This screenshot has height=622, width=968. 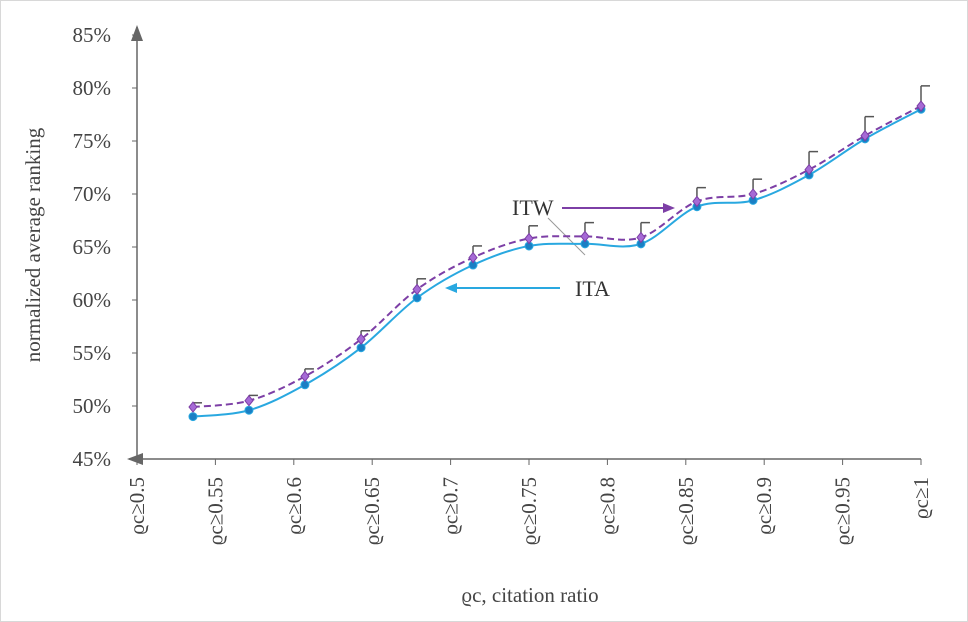 I want to click on x-tick-label: ϱc≥0.65, so click(x=372, y=511).